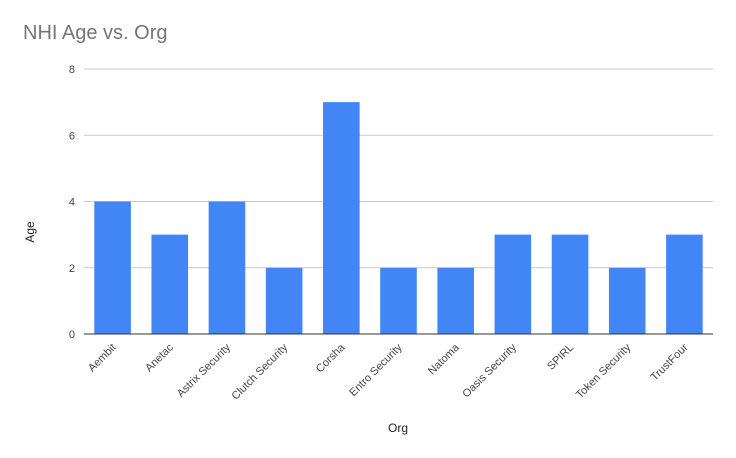  Describe the element at coordinates (604, 371) in the screenshot. I see `x-tick-label: Token Security` at that location.